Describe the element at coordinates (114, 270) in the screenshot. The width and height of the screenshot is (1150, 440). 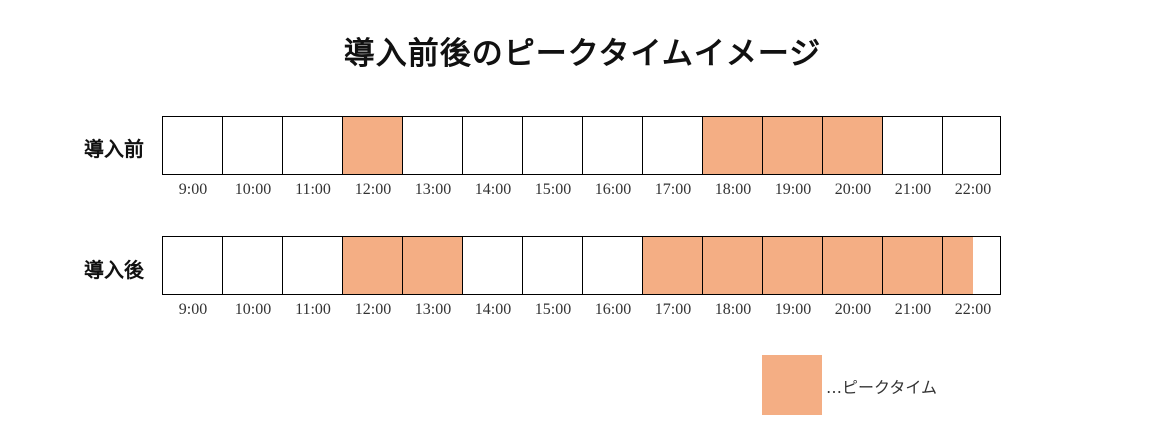
I see `row-label-after: 導入後` at that location.